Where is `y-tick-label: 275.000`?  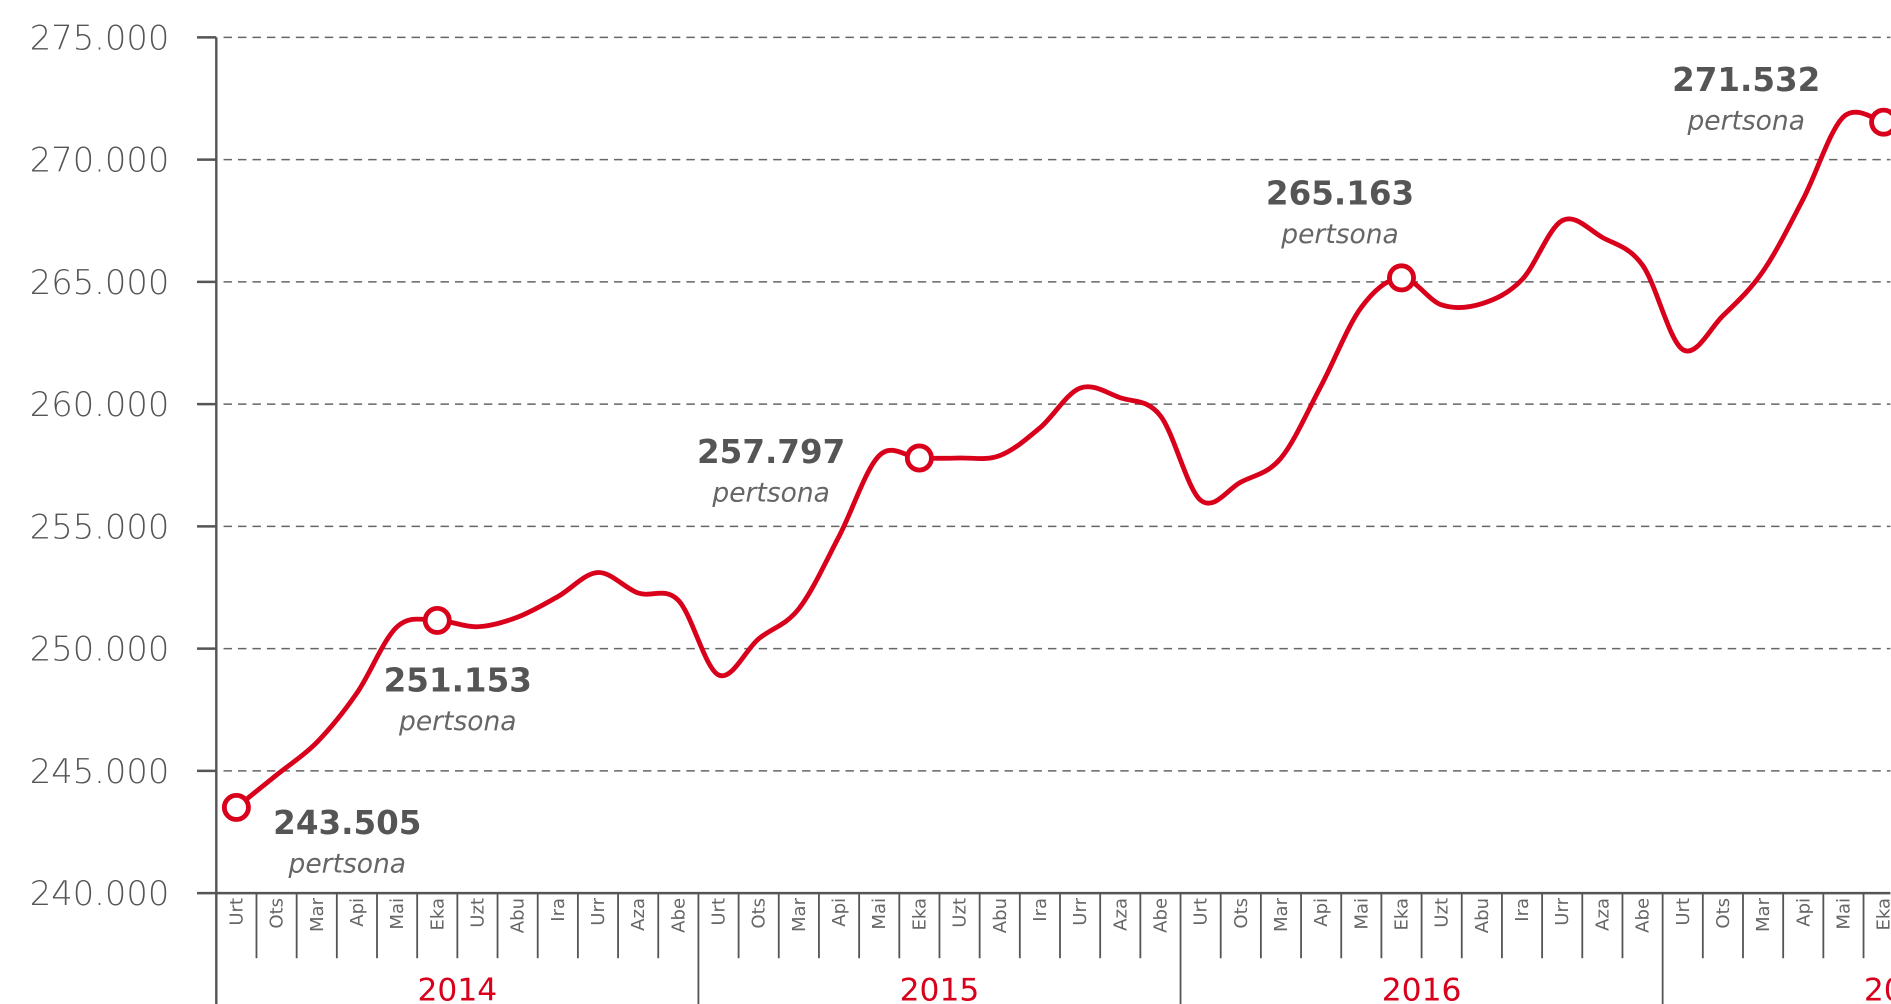
y-tick-label: 275.000 is located at coordinates (100, 37).